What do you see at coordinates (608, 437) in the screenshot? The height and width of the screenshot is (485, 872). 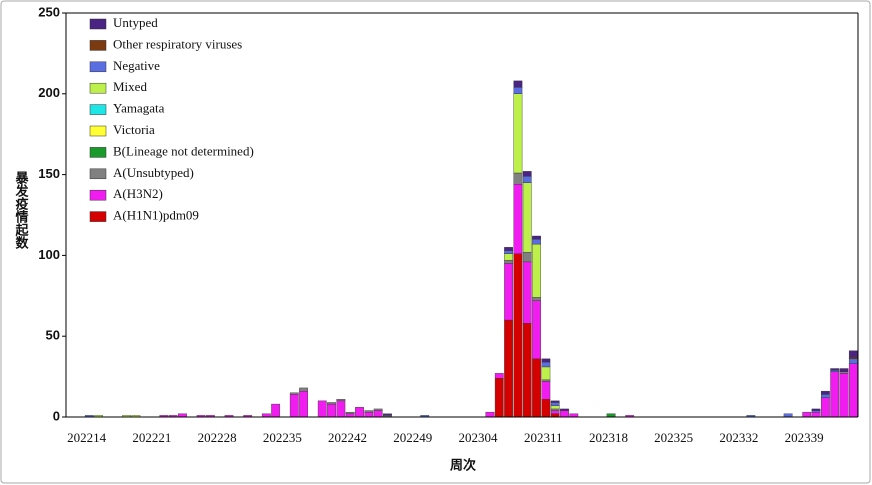 I see `x-tick-label: 202318` at bounding box center [608, 437].